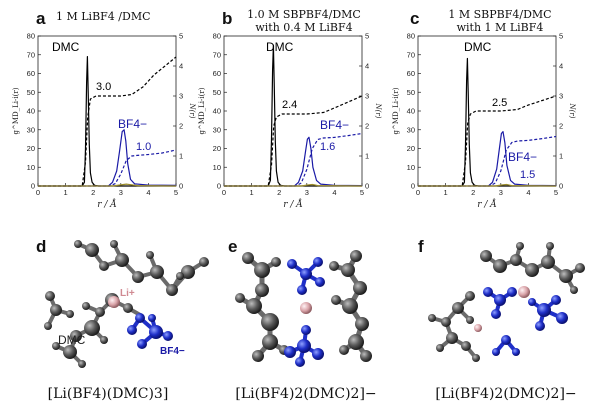  What do you see at coordinates (72, 340) in the screenshot?
I see `label-dmc-molecule: DMC` at bounding box center [72, 340].